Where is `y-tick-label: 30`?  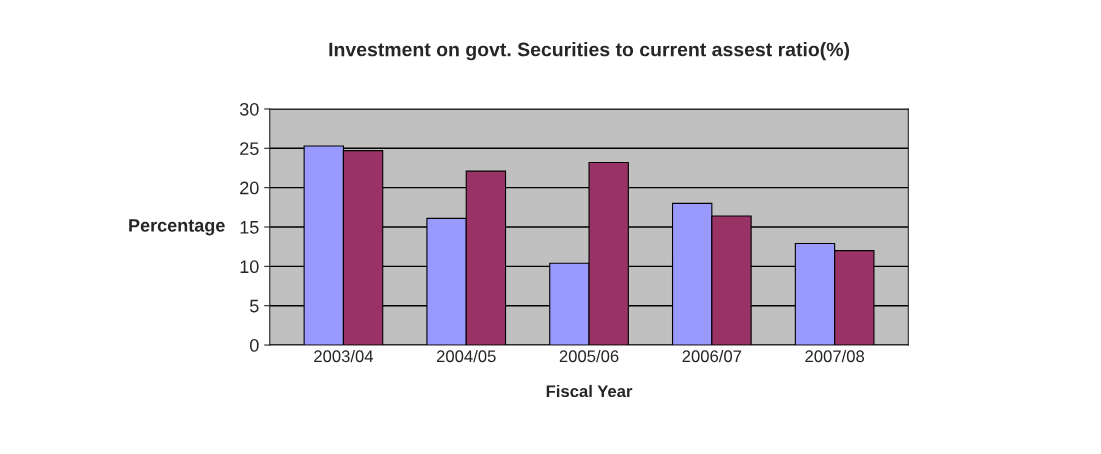 y-tick-label: 30 is located at coordinates (249, 109).